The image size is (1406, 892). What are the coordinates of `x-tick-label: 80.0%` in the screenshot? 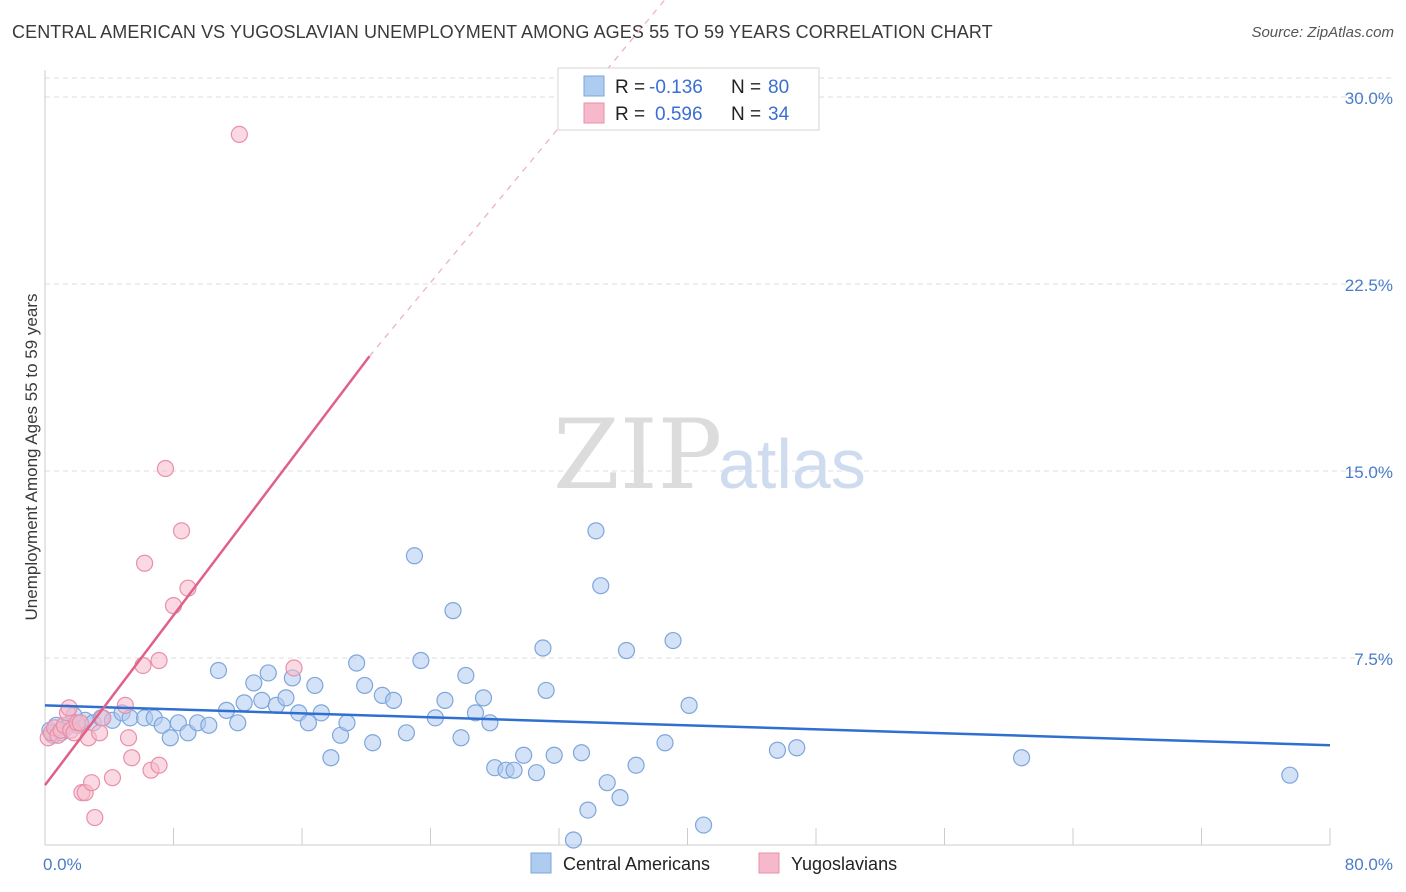 It's located at (1369, 864).